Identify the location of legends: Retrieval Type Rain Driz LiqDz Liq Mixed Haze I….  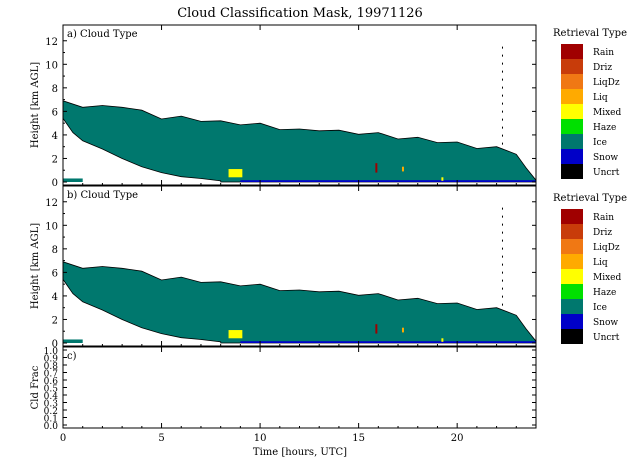
(590, 186).